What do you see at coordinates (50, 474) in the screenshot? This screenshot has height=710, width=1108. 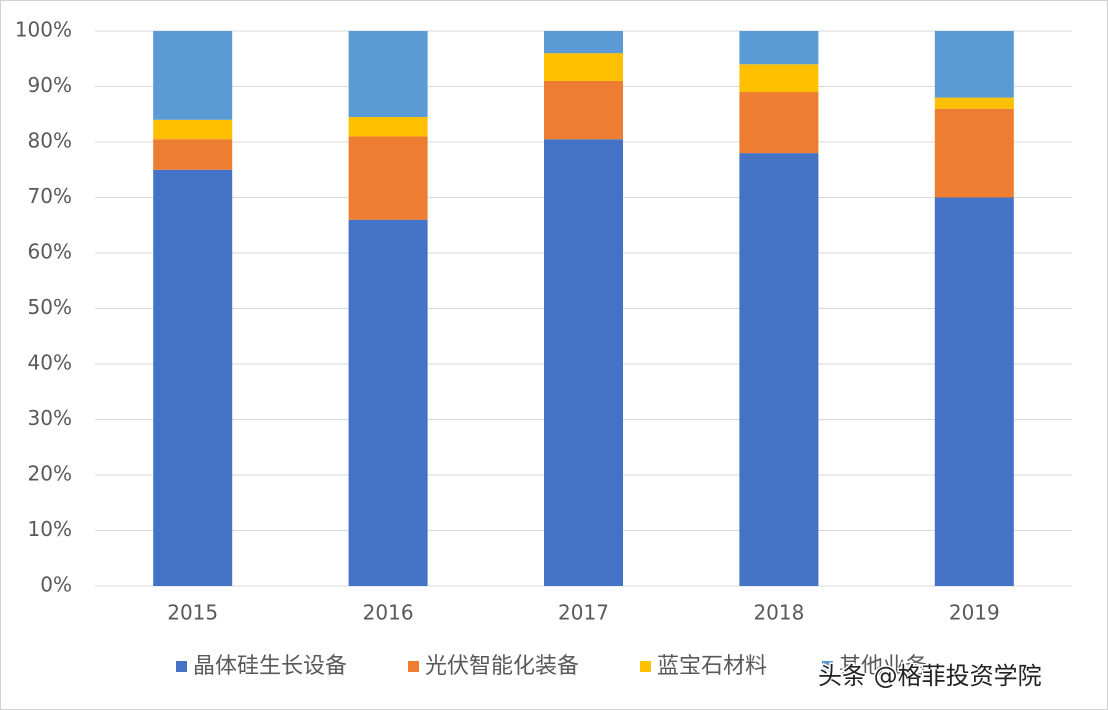 I see `y-tick-label: 20%` at bounding box center [50, 474].